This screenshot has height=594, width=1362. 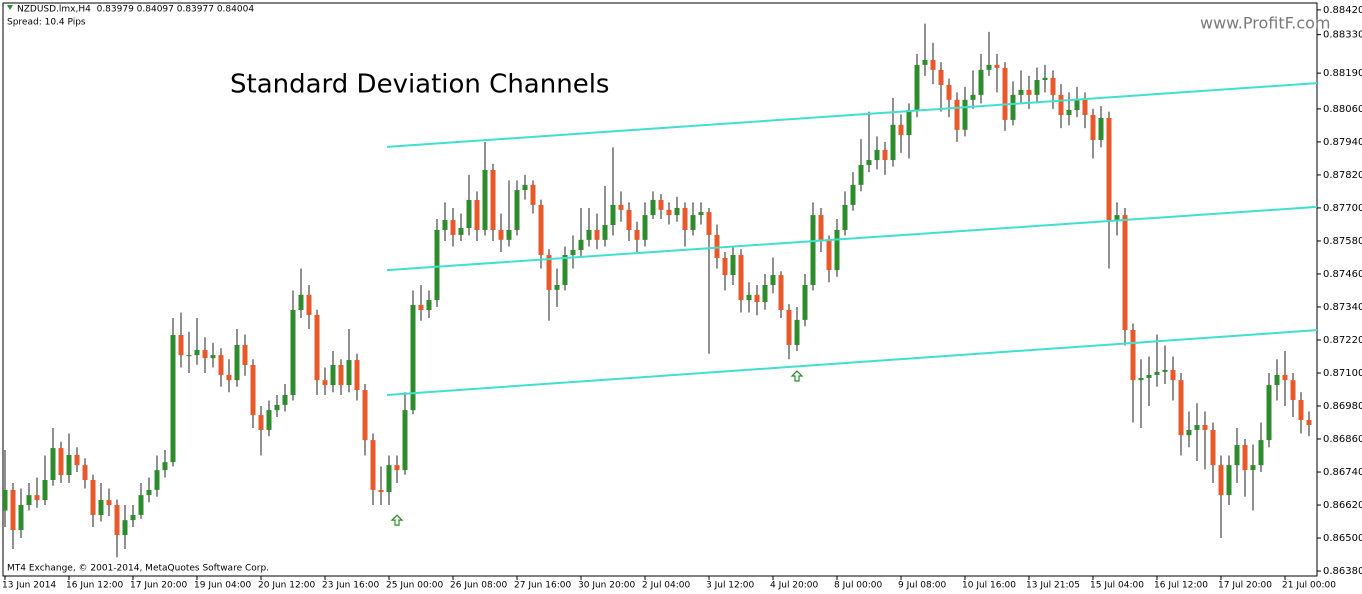 What do you see at coordinates (1342, 406) in the screenshot?
I see `y-tick-label: 0.86980` at bounding box center [1342, 406].